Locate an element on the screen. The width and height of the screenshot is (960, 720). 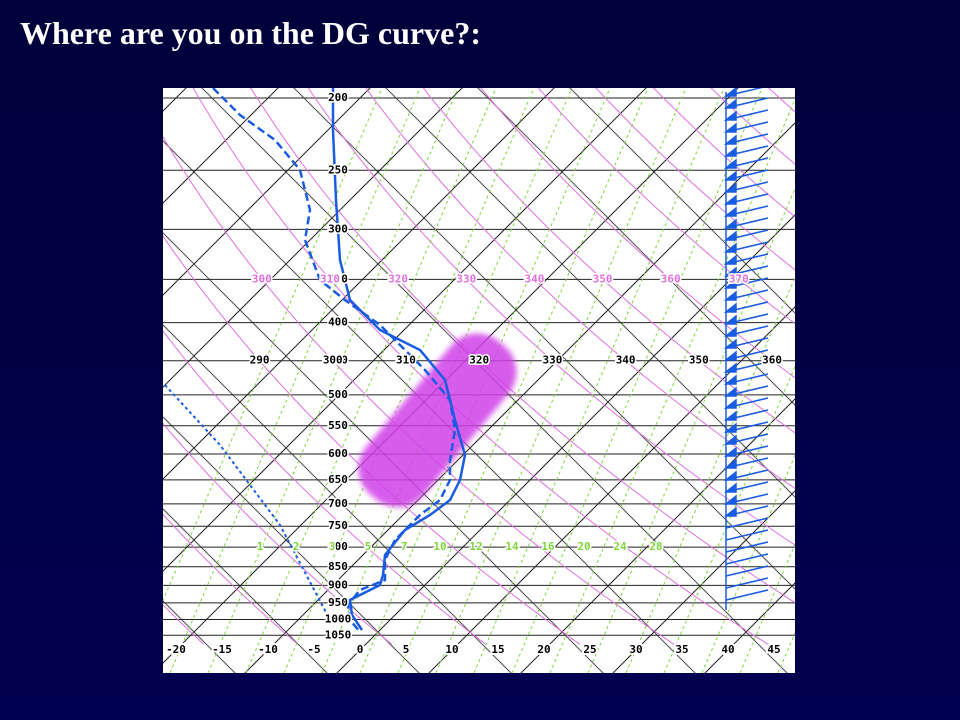
mixing-ratio-label: 12 is located at coordinates (475, 546).